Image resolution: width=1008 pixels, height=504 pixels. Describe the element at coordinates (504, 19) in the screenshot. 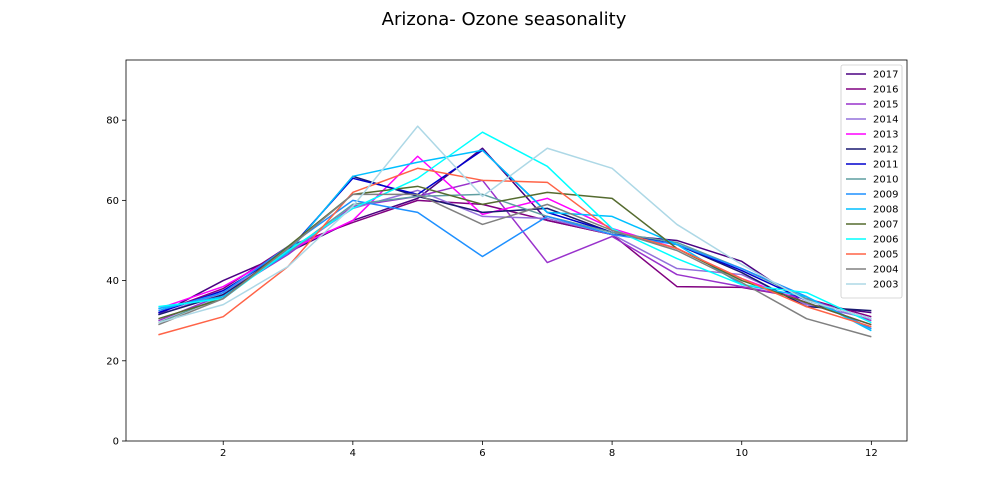

I see `chart-title: Arizona- Ozone seasonality` at that location.